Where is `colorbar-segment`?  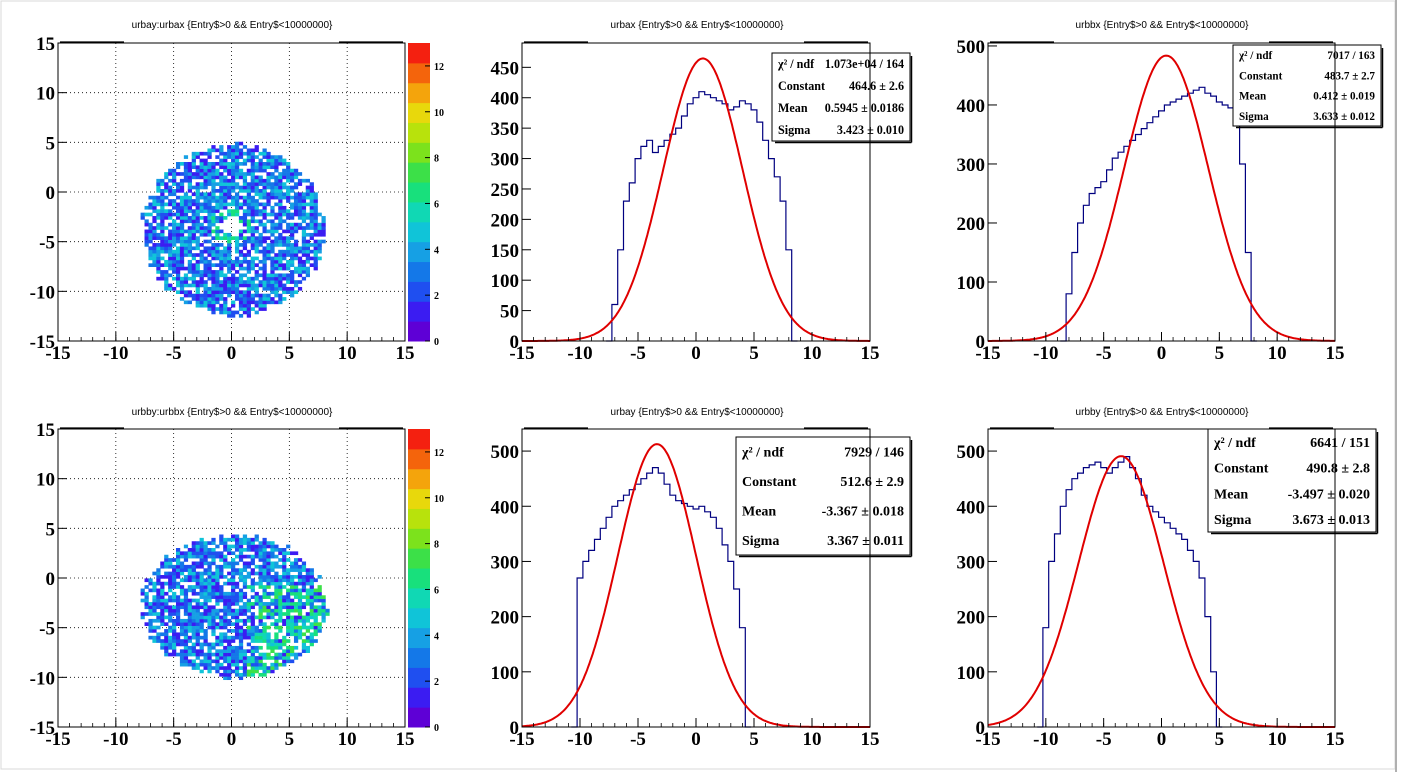
colorbar-segment is located at coordinates (419, 618).